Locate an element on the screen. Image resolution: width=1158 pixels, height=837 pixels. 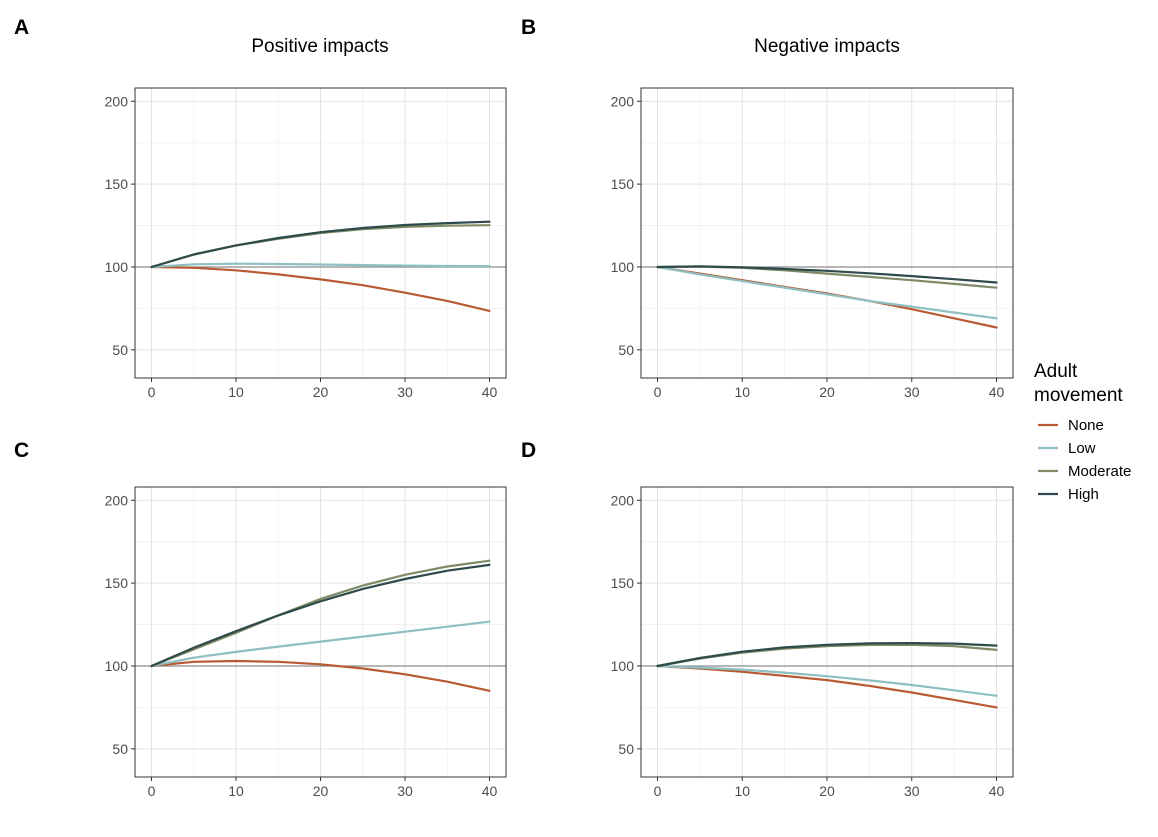
panel-b: 0 10 20 30 40 50 100 150 200 is located at coordinates (812, 243).